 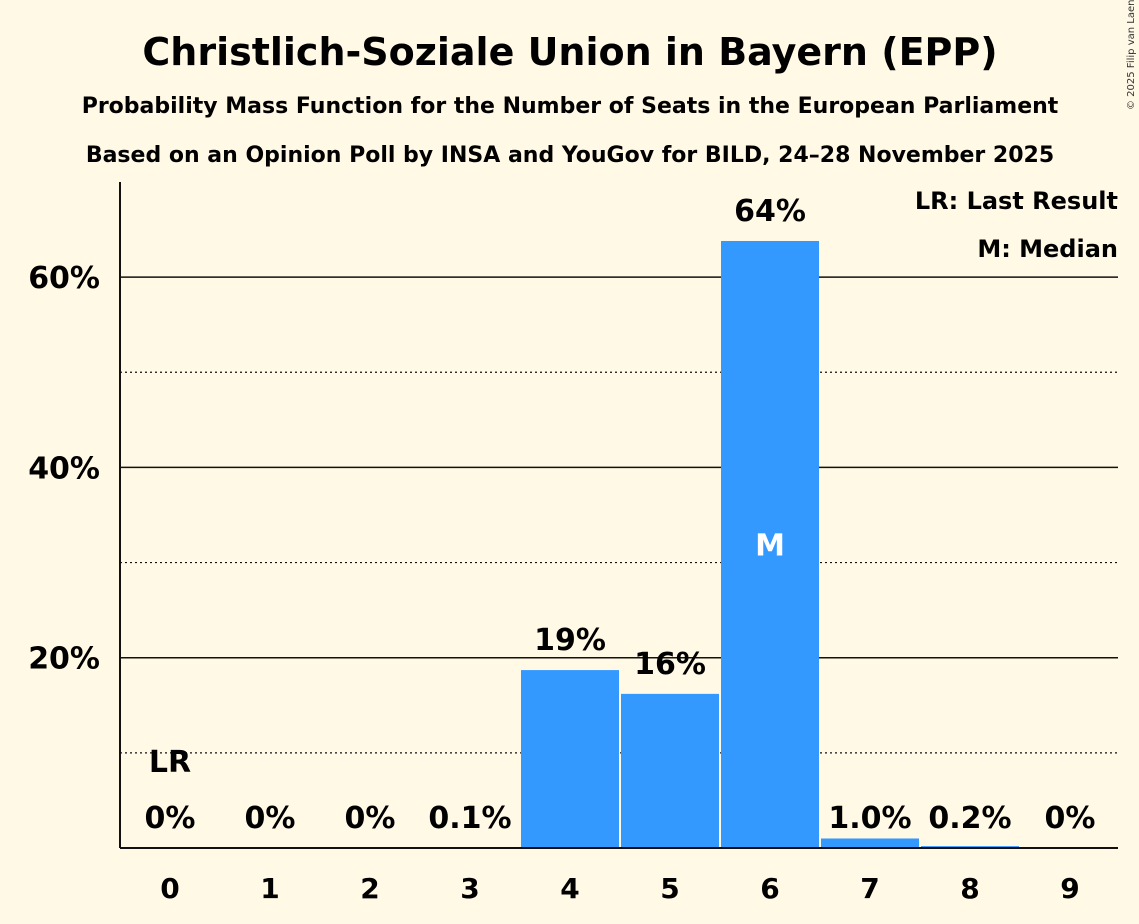 What do you see at coordinates (64, 468) in the screenshot?
I see `y-tick-label: 40%` at bounding box center [64, 468].